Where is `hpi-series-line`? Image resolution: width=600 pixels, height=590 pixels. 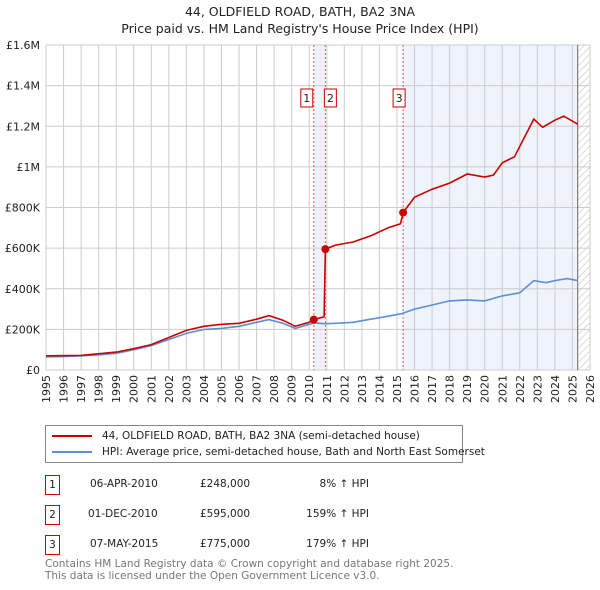 hpi-series-line is located at coordinates (311, 317).